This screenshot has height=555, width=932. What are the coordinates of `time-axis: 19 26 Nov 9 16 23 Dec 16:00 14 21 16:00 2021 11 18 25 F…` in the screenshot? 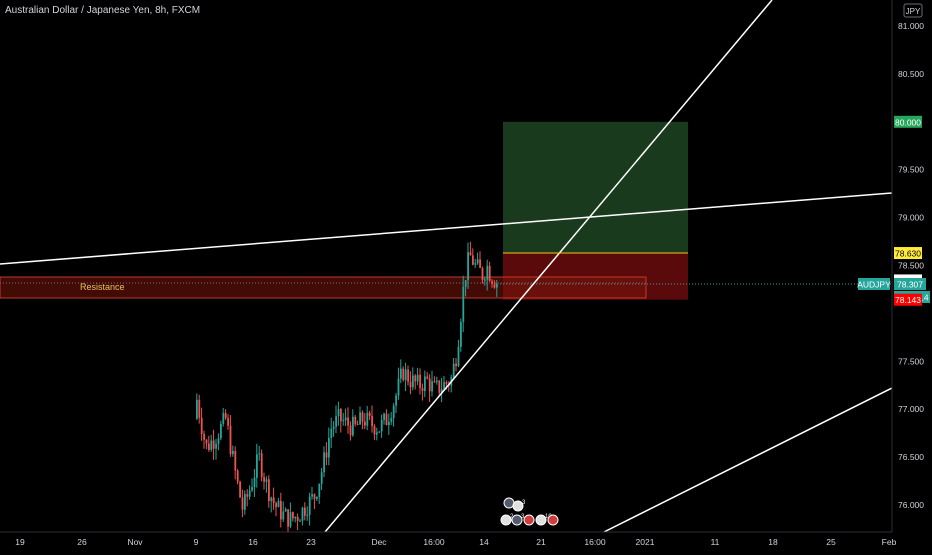 It's located at (448, 539).